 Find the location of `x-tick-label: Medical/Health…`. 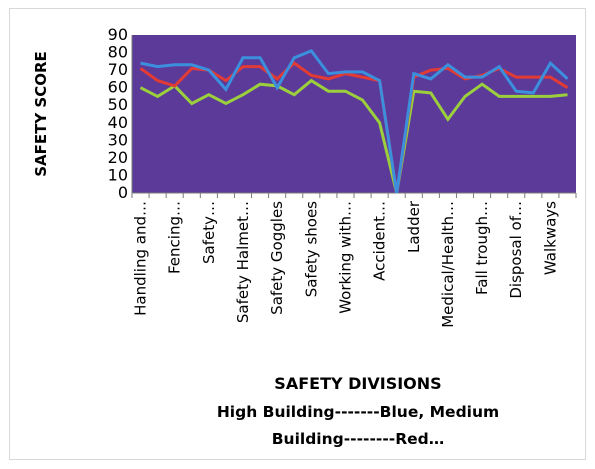

x-tick-label: Medical/Health… is located at coordinates (448, 264).